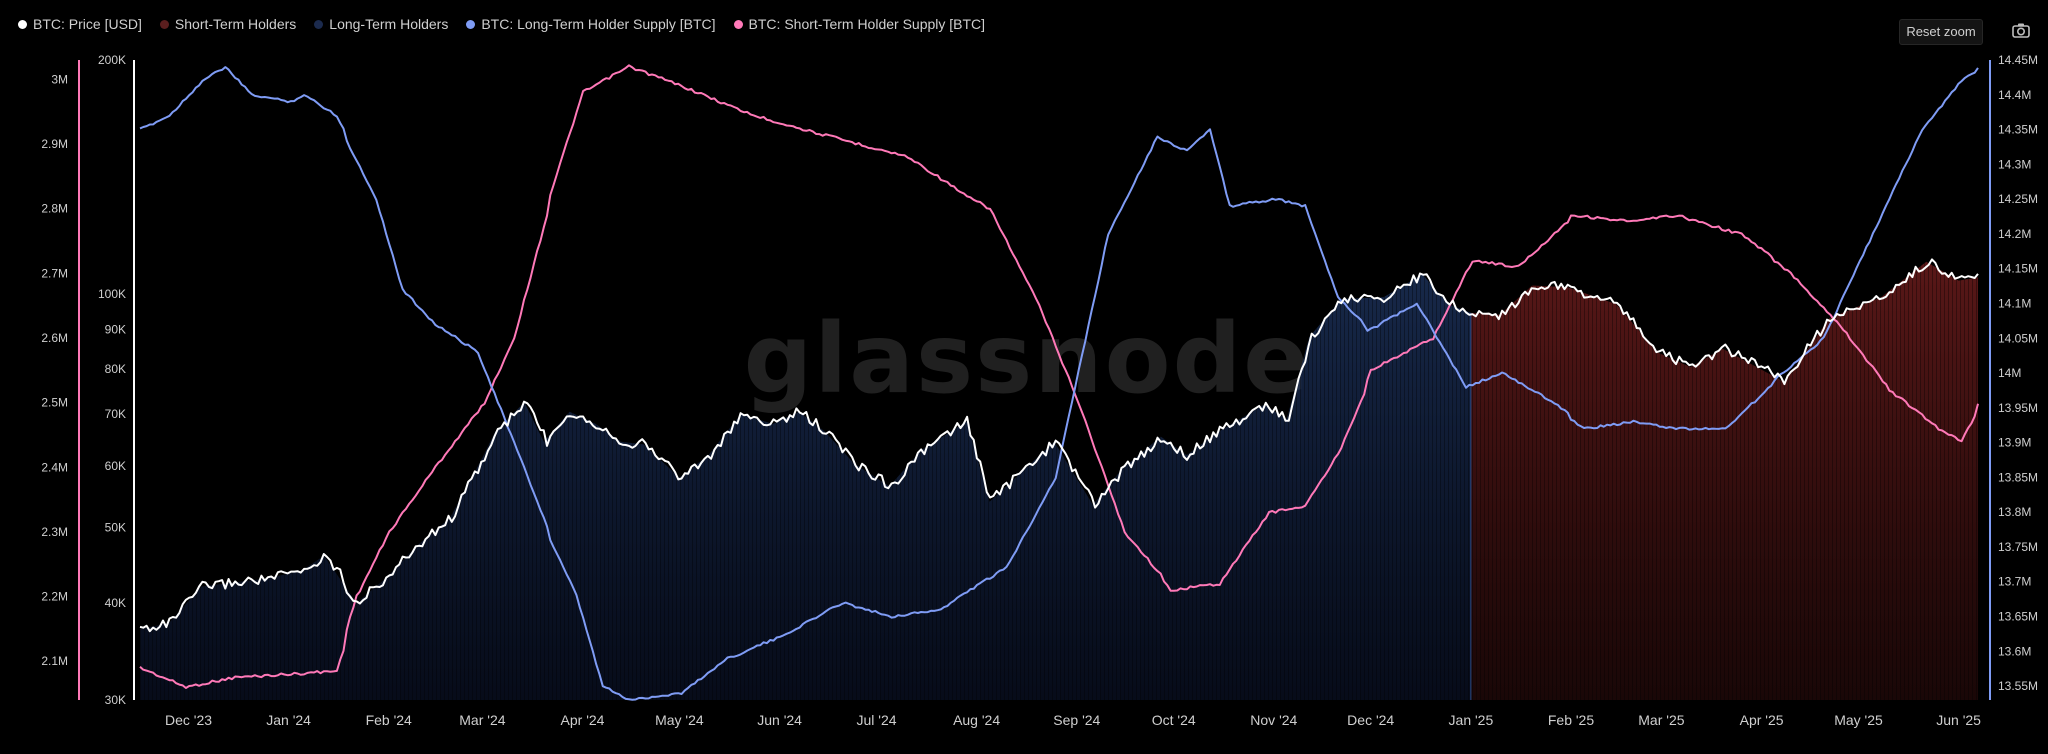  I want to click on x-tick-label: Jun '24, so click(779, 720).